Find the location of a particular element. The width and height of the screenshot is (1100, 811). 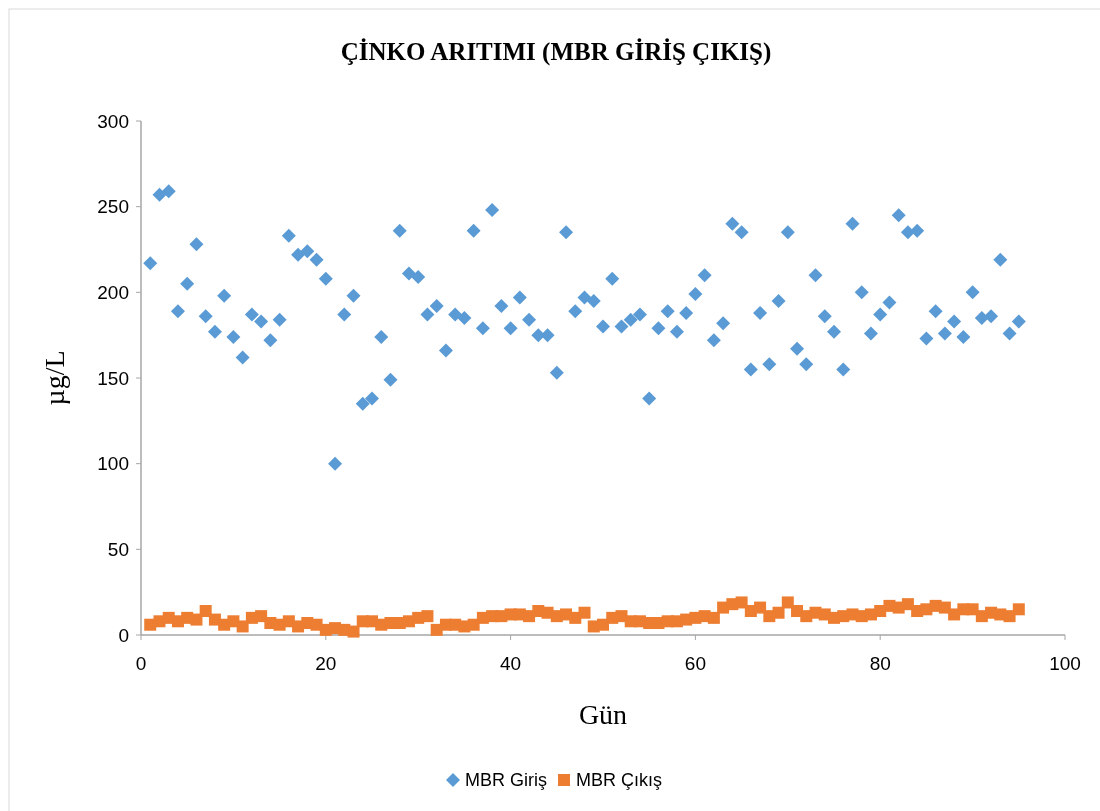

x-tick-label: 60 is located at coordinates (695, 663).